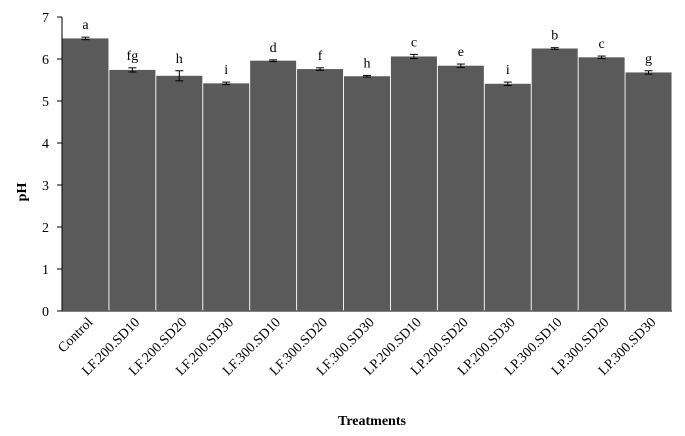 This screenshot has width=685, height=436. Describe the element at coordinates (45, 270) in the screenshot. I see `y-tick-label: 1` at that location.